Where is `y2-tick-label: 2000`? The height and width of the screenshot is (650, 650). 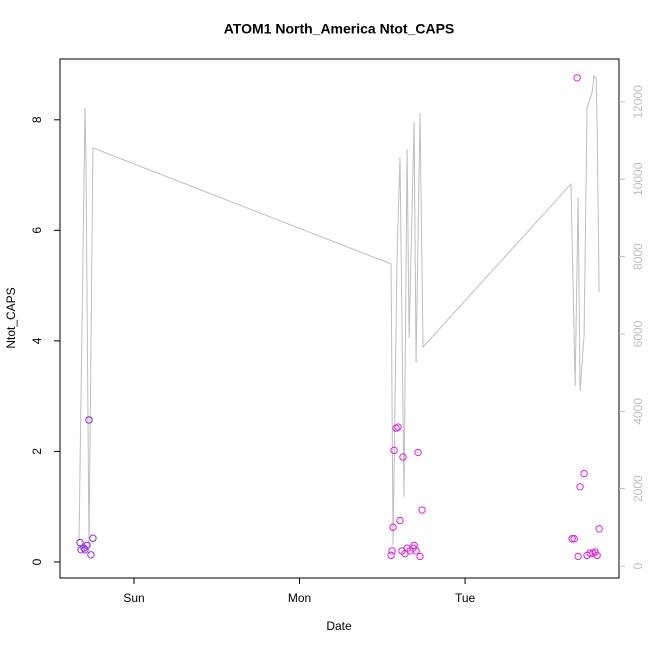
y2-tick-label: 2000 is located at coordinates (638, 488).